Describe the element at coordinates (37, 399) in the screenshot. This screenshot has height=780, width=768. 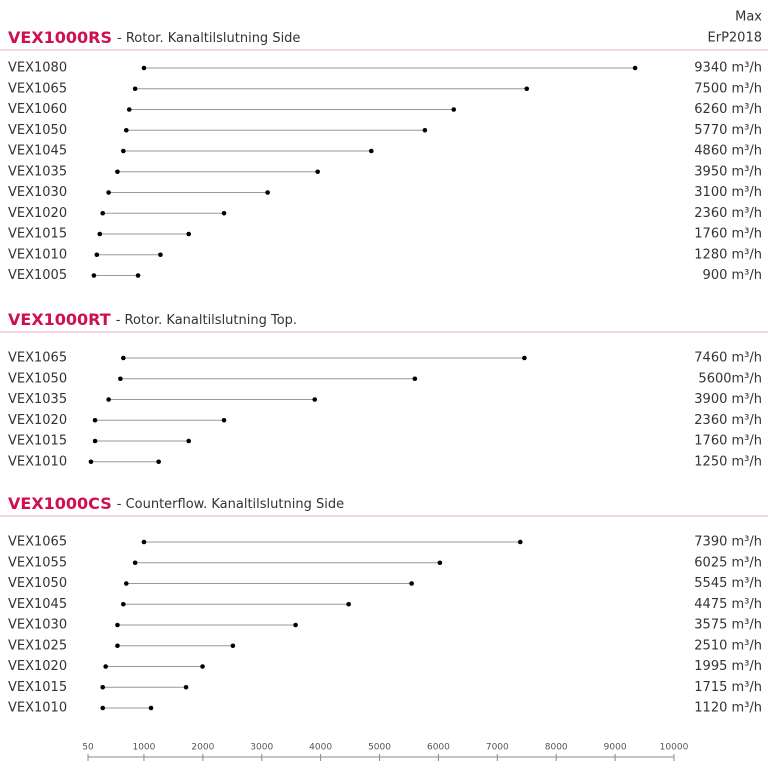
I see `row-label: VEX1035` at that location.